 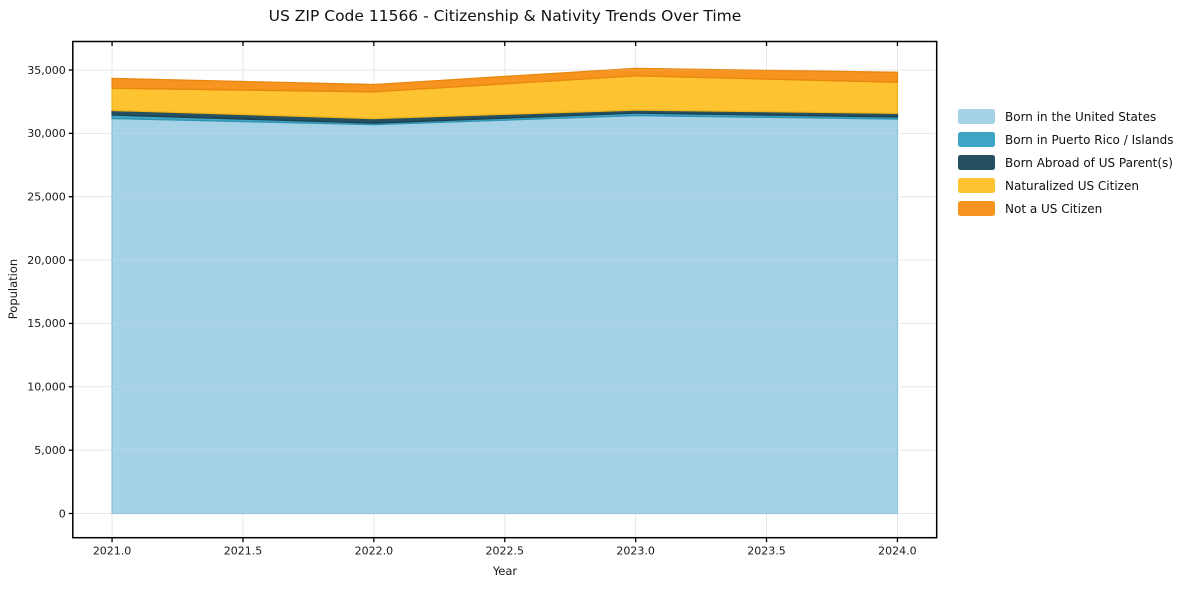 What do you see at coordinates (46, 387) in the screenshot?
I see `y-tick-label: 10,000` at bounding box center [46, 387].